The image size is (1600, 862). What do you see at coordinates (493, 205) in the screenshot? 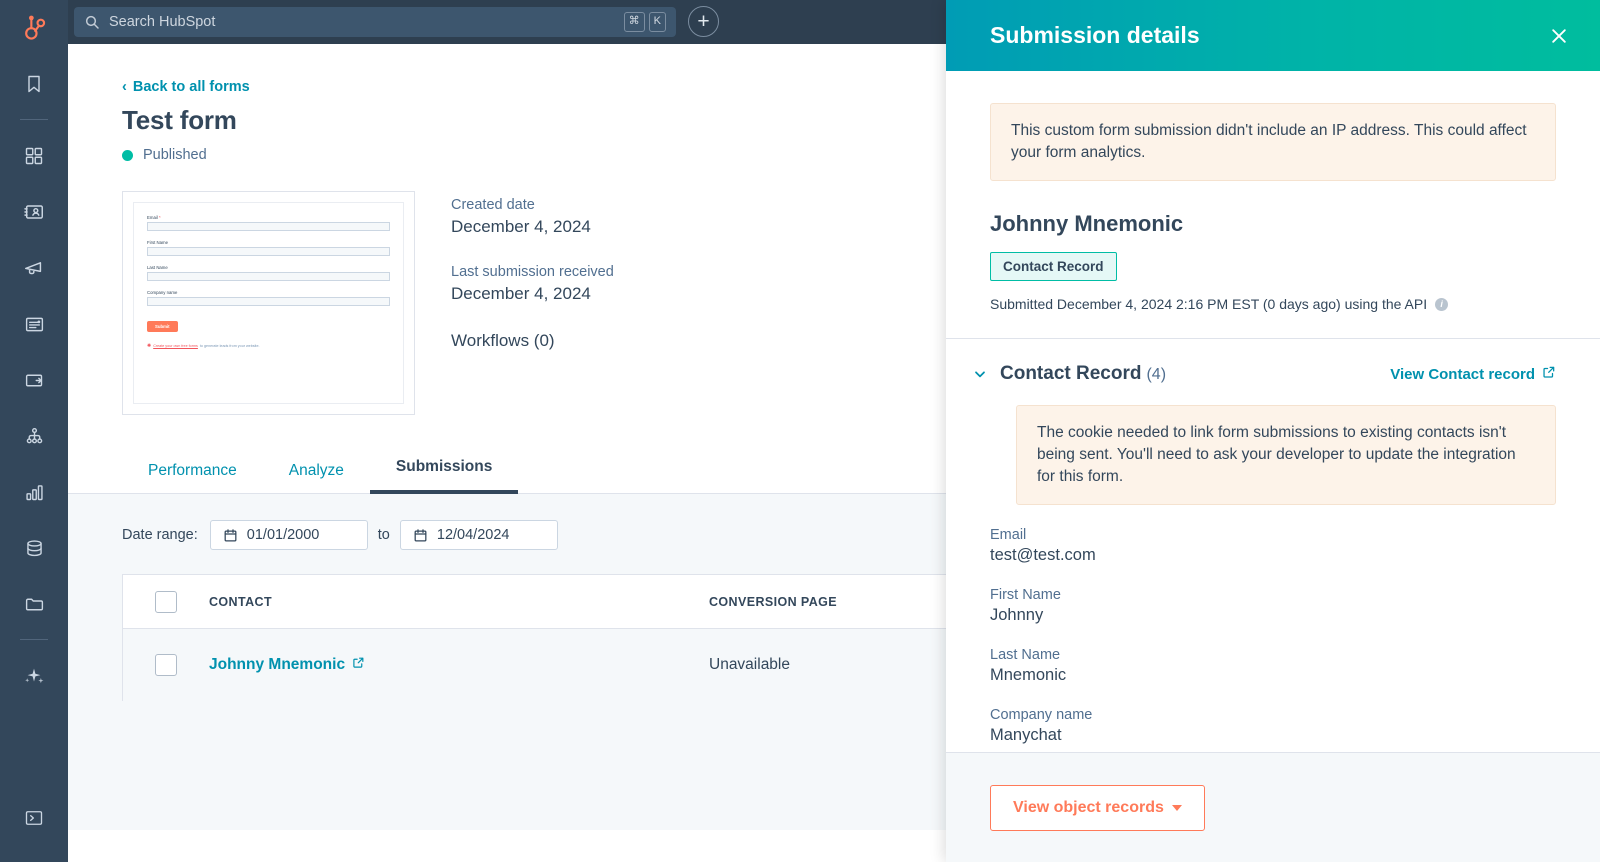
I see `meta-created-label: Created date` at bounding box center [493, 205].